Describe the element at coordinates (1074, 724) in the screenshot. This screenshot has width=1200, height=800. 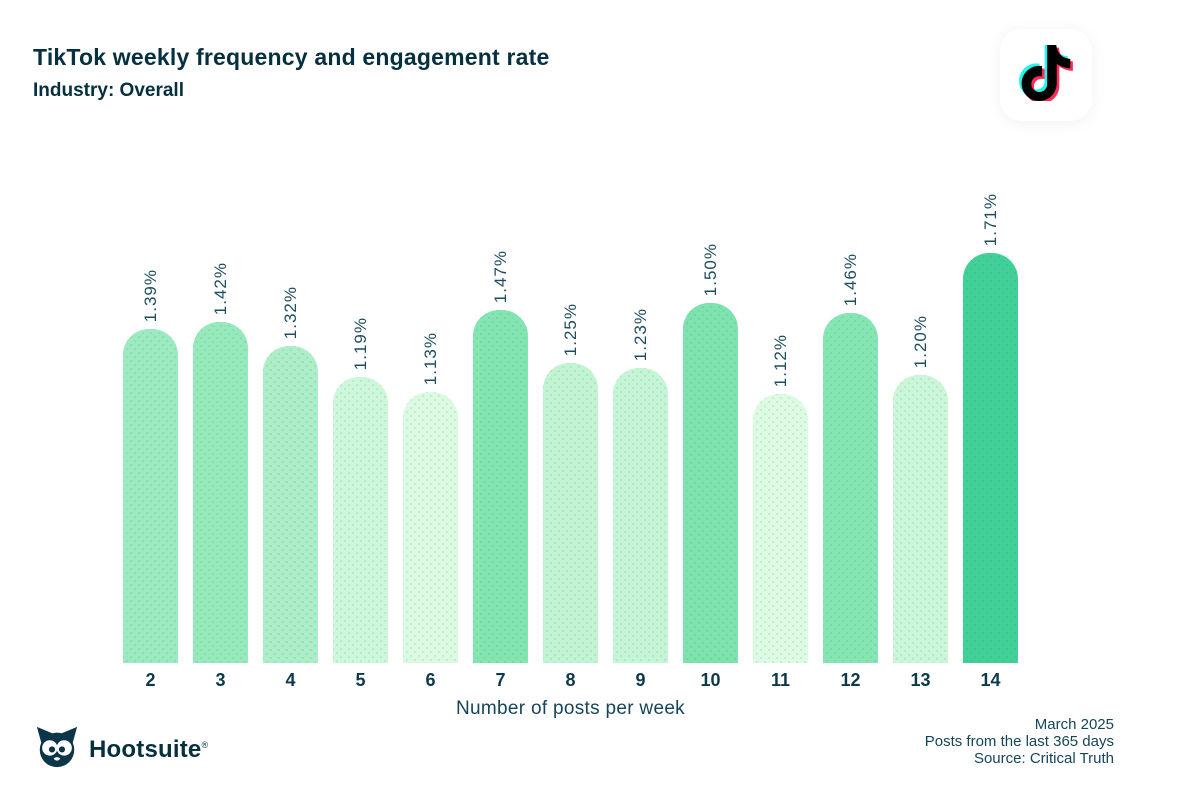
I see `meta-date: March 2025` at that location.